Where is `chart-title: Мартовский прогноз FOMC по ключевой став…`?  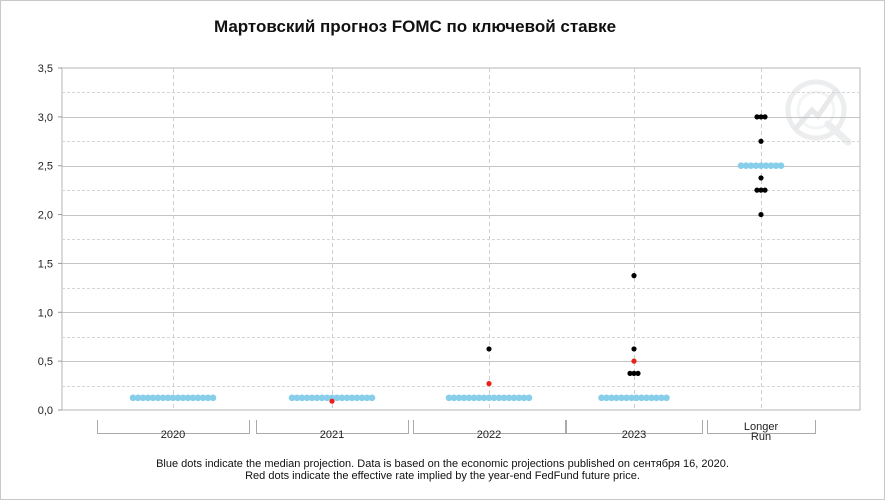 chart-title: Мартовский прогноз FOMC по ключевой став… is located at coordinates (415, 26).